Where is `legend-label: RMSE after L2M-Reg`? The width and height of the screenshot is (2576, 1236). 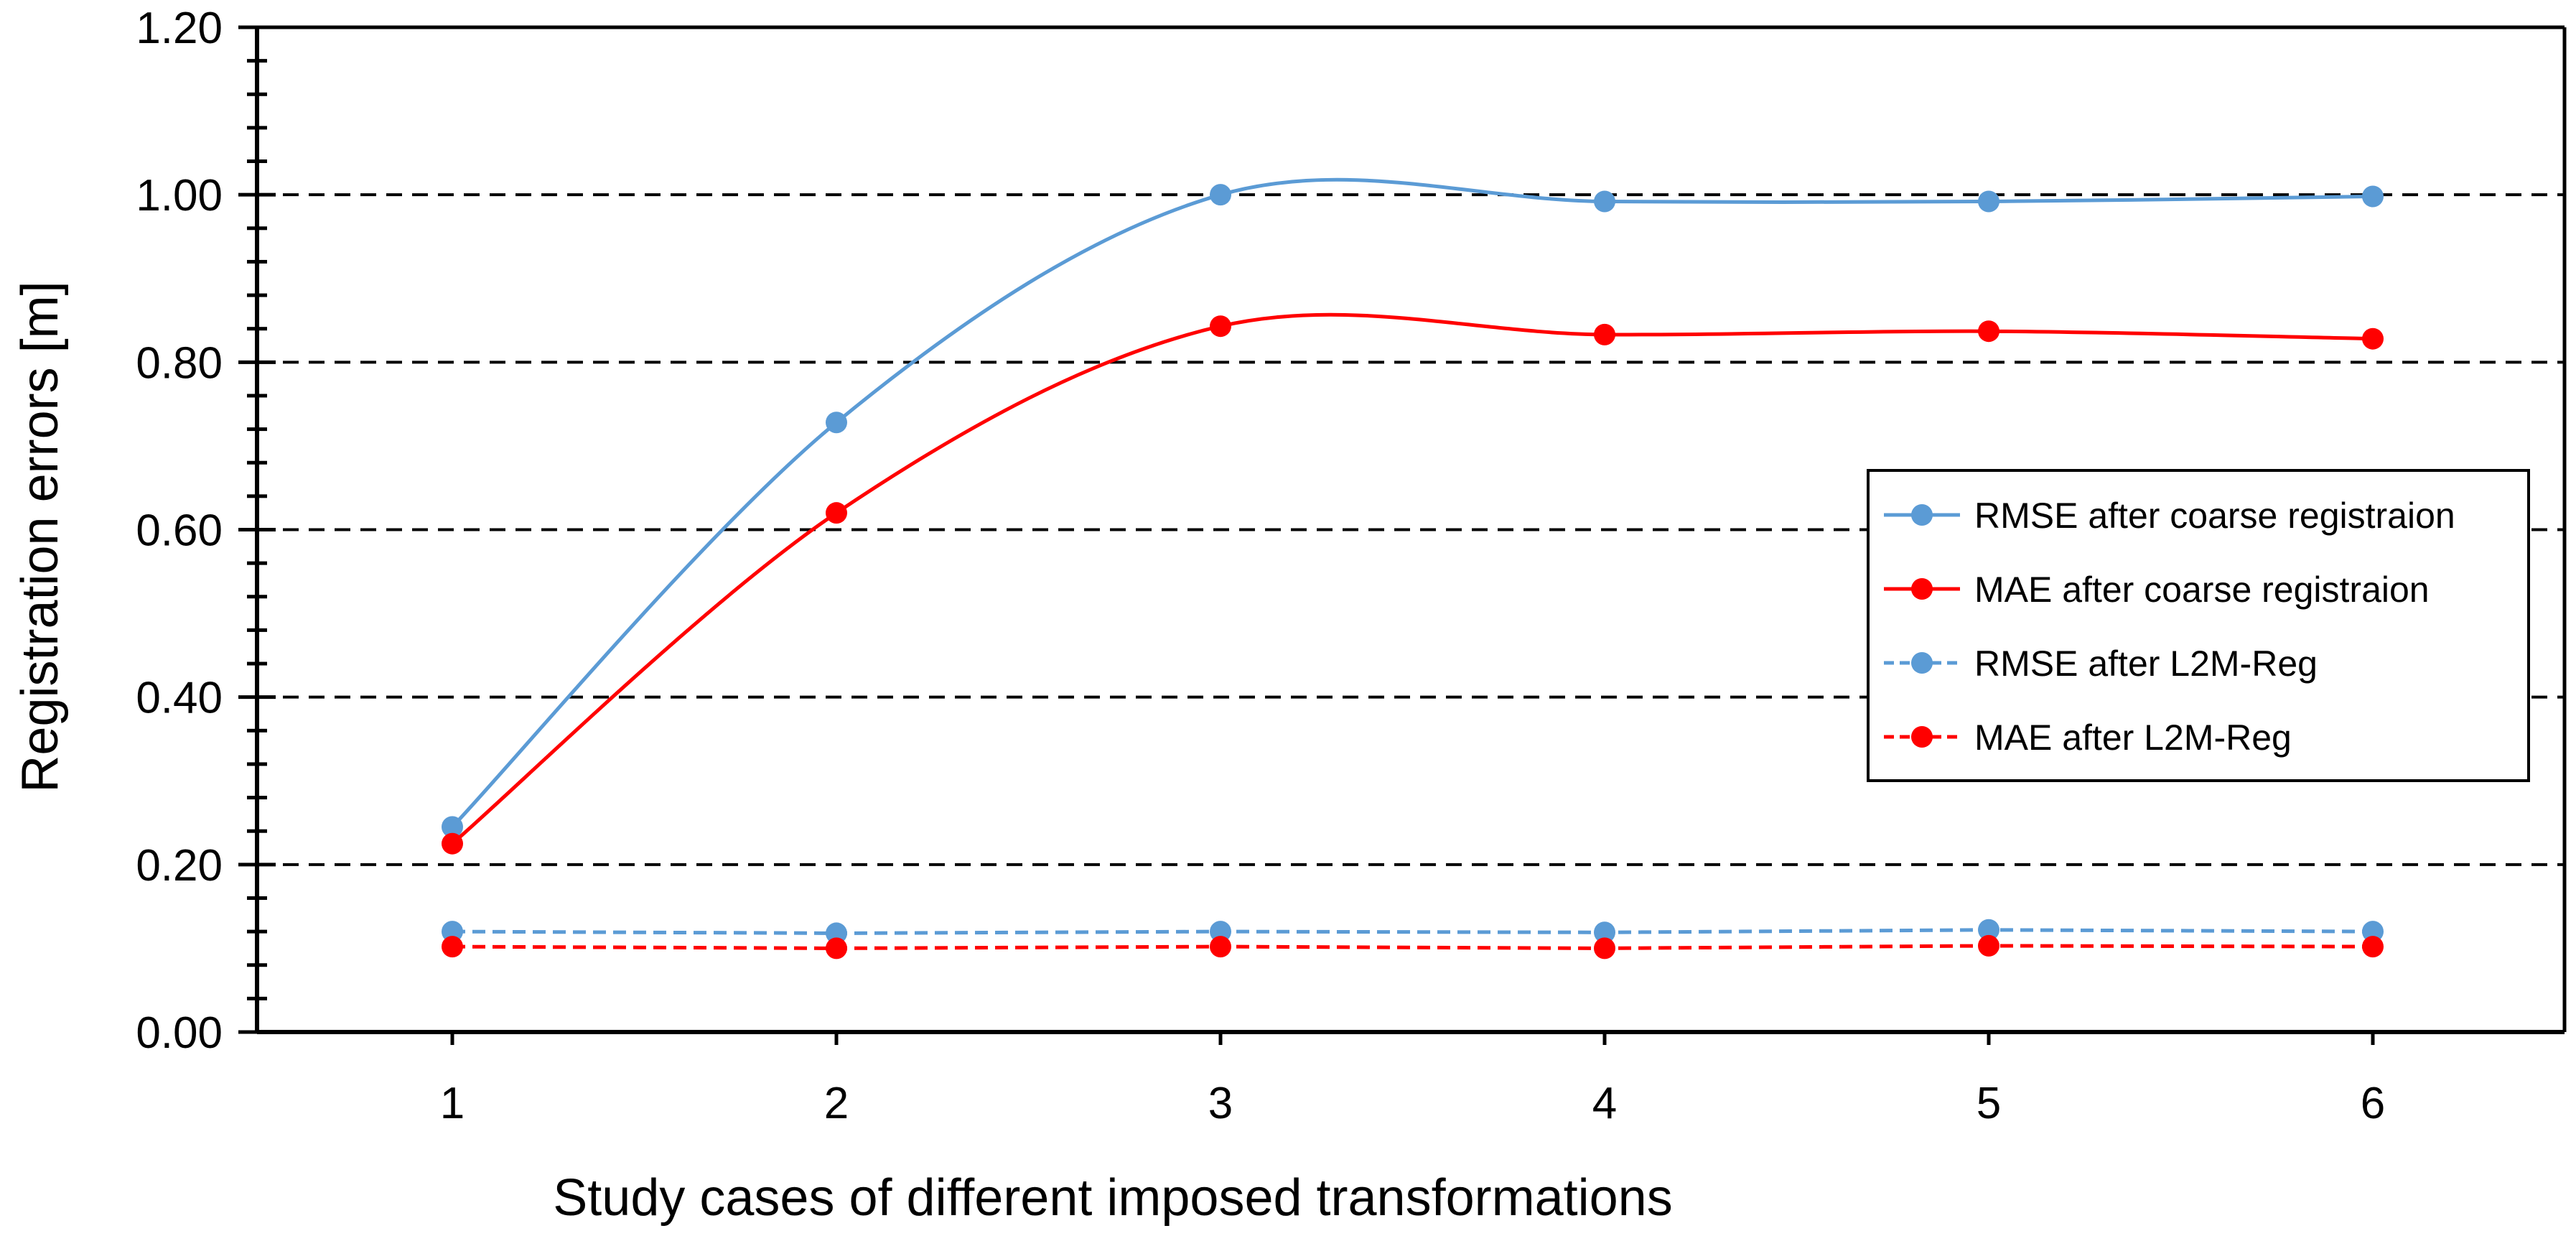 legend-label: RMSE after L2M-Reg is located at coordinates (2146, 663).